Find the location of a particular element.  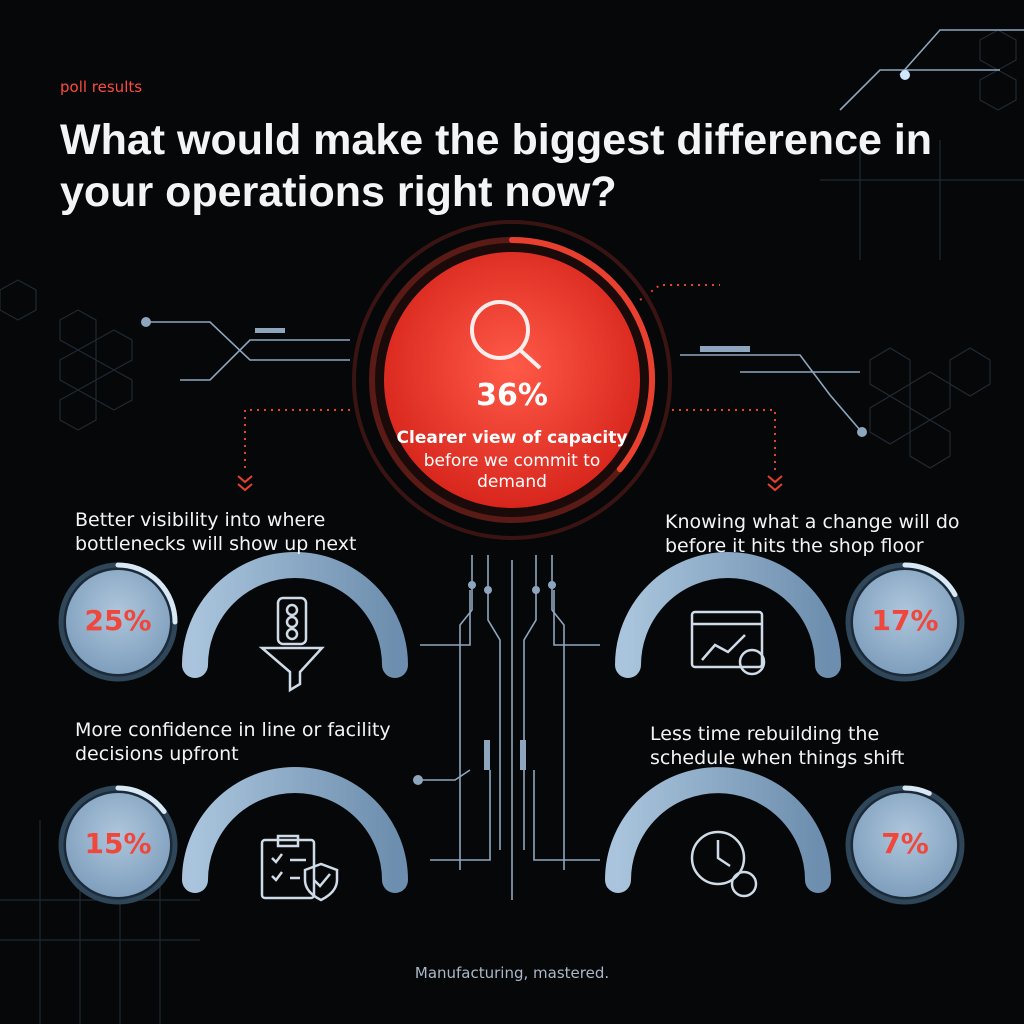

search-icon is located at coordinates (506, 335).